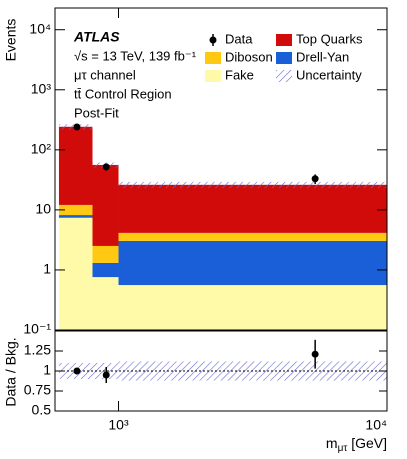 This screenshot has width=407, height=459. I want to click on legend-label: Data, so click(239, 38).